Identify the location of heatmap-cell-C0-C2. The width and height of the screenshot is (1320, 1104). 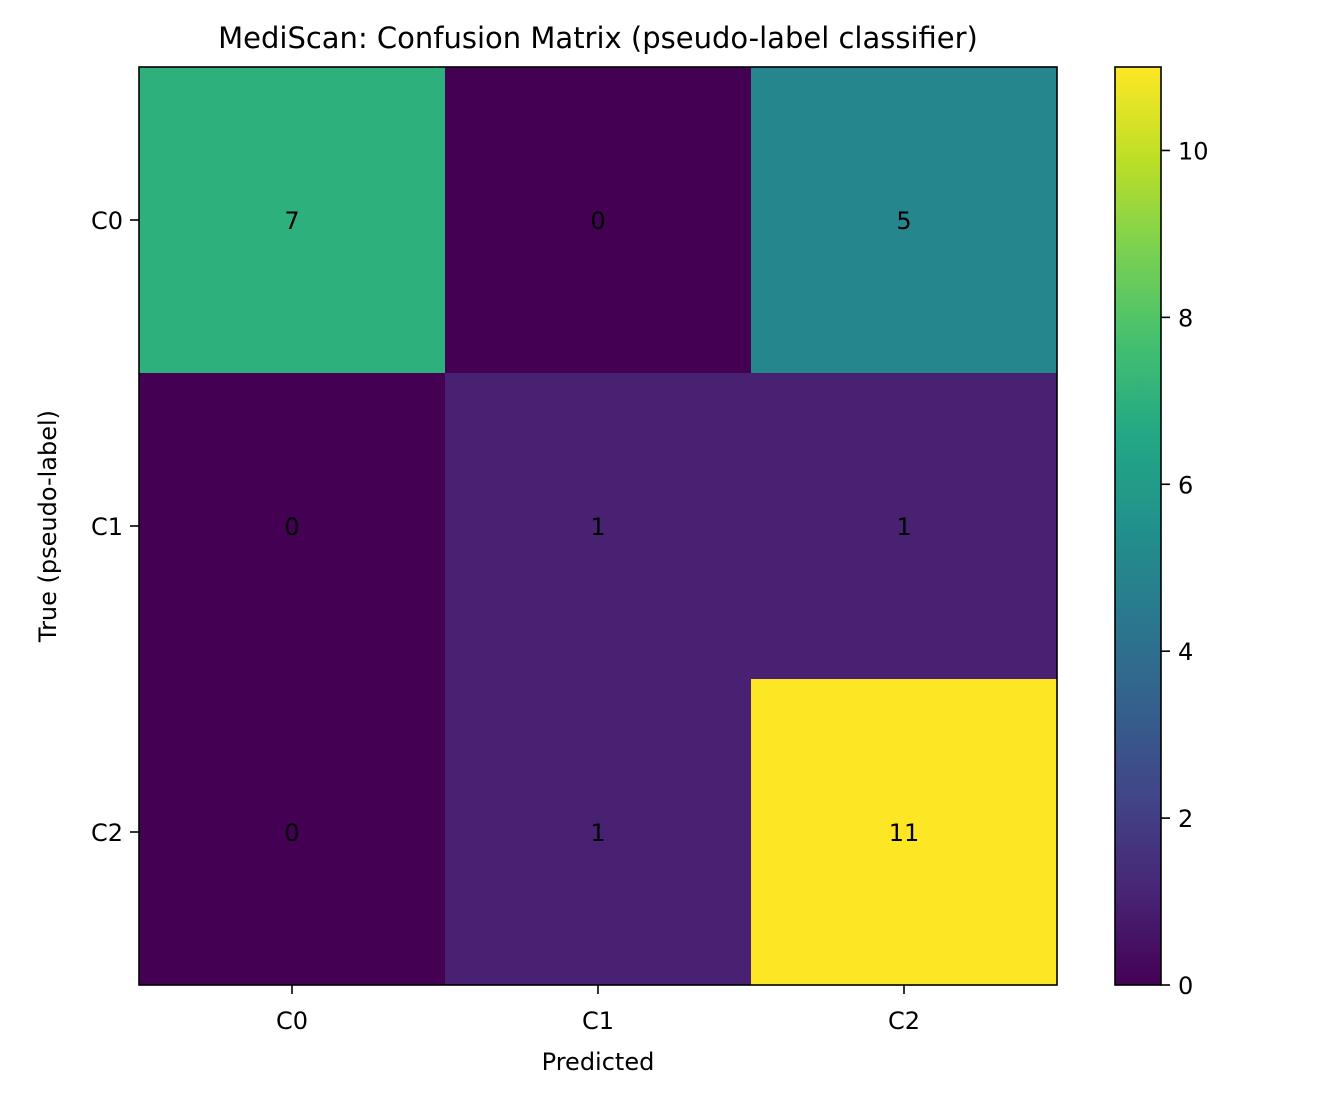
(904, 220).